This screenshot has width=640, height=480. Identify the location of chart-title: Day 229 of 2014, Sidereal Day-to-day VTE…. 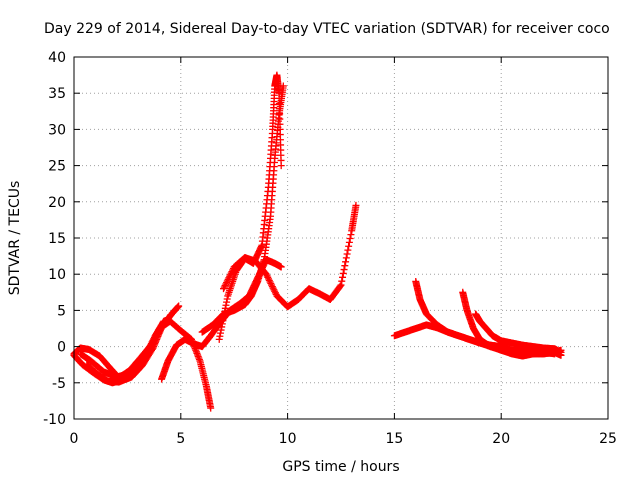
(327, 29).